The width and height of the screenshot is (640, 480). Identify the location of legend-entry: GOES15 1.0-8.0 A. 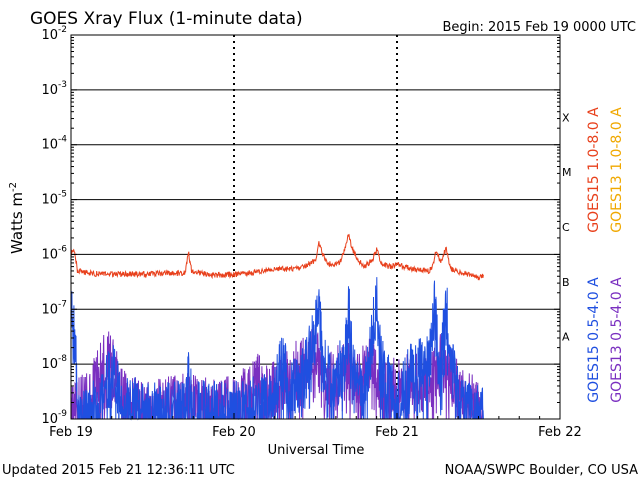
(594, 170).